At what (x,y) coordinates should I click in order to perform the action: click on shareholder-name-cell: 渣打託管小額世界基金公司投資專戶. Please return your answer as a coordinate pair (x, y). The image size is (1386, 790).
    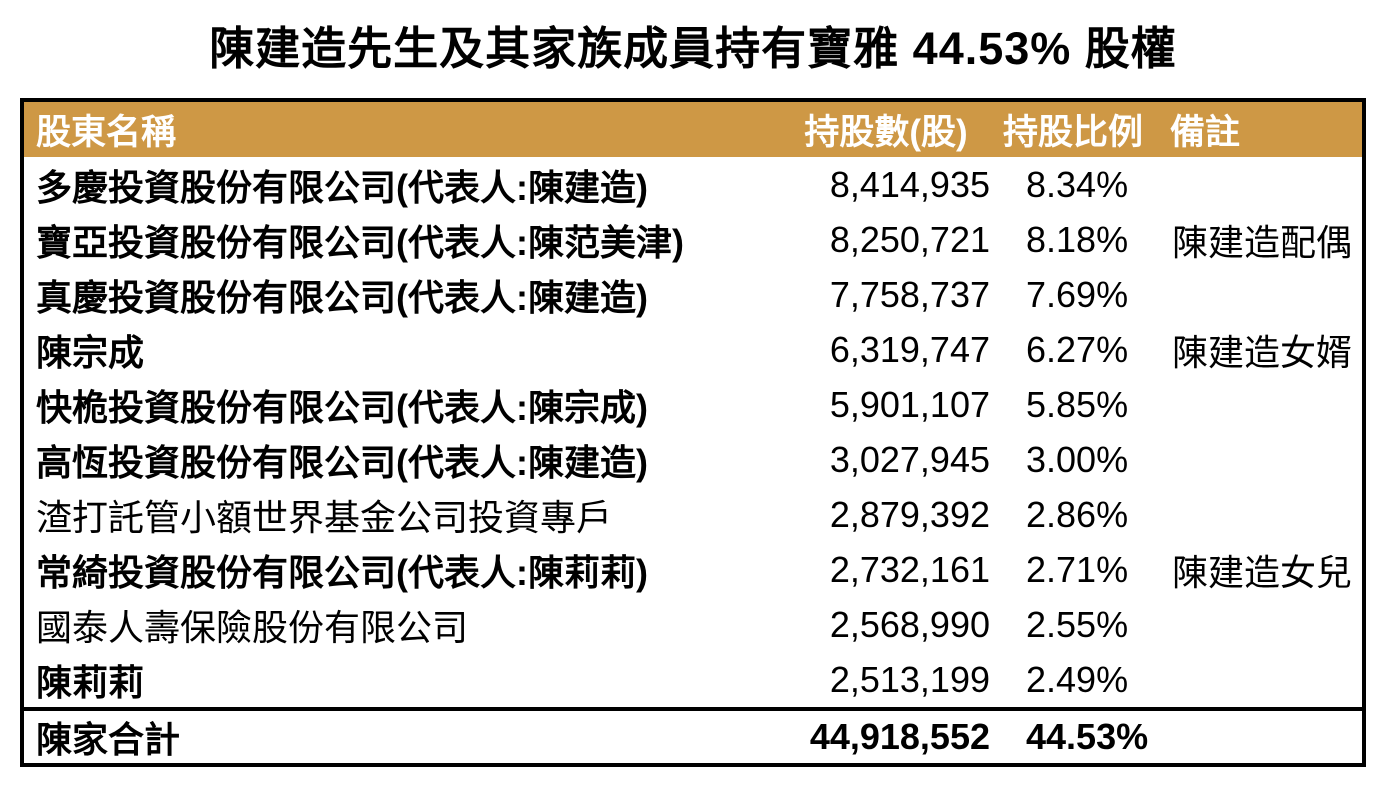
    Looking at the image, I should click on (324, 517).